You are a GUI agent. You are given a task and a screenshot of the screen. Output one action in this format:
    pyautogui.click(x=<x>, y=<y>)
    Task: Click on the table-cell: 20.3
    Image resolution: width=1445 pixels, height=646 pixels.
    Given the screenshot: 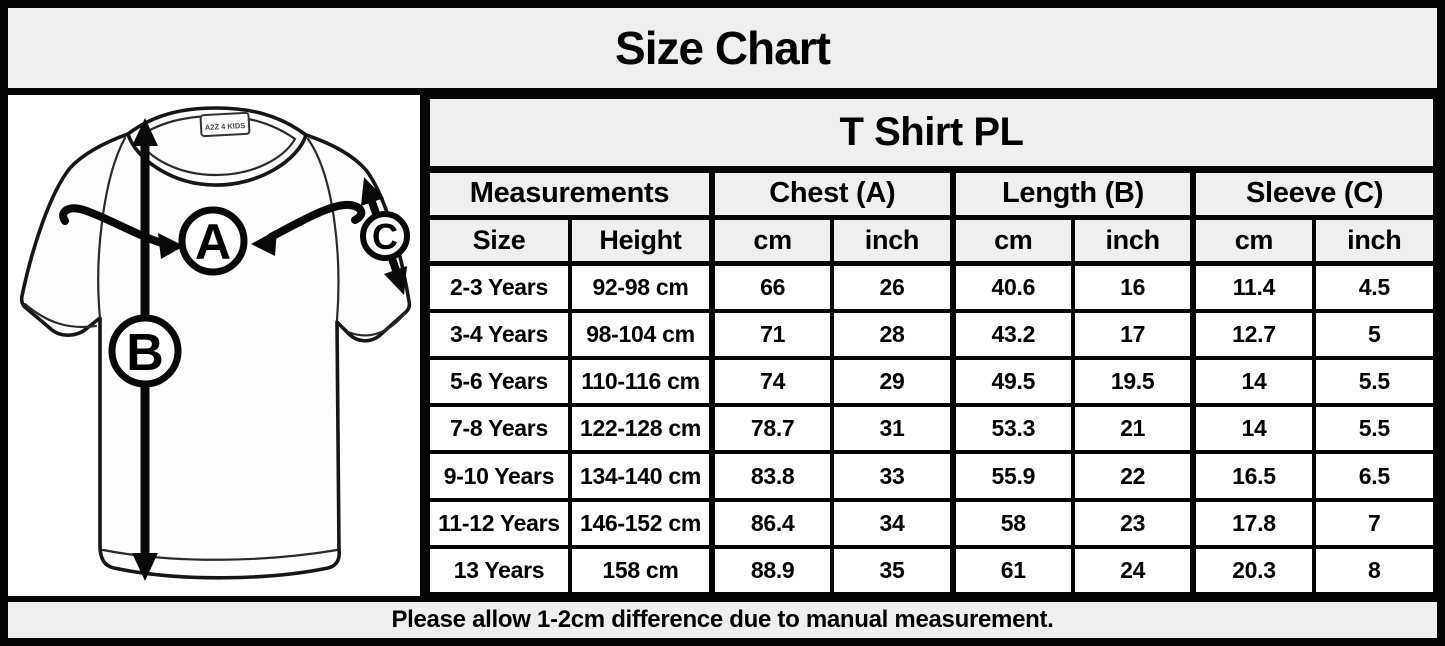 What is the action you would take?
    pyautogui.click(x=1253, y=570)
    